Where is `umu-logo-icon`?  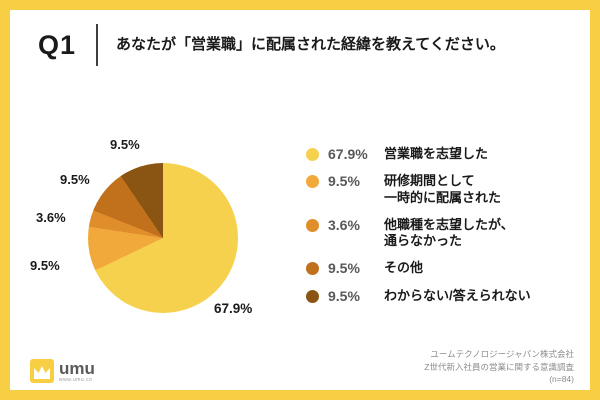
umu-logo-icon is located at coordinates (42, 371).